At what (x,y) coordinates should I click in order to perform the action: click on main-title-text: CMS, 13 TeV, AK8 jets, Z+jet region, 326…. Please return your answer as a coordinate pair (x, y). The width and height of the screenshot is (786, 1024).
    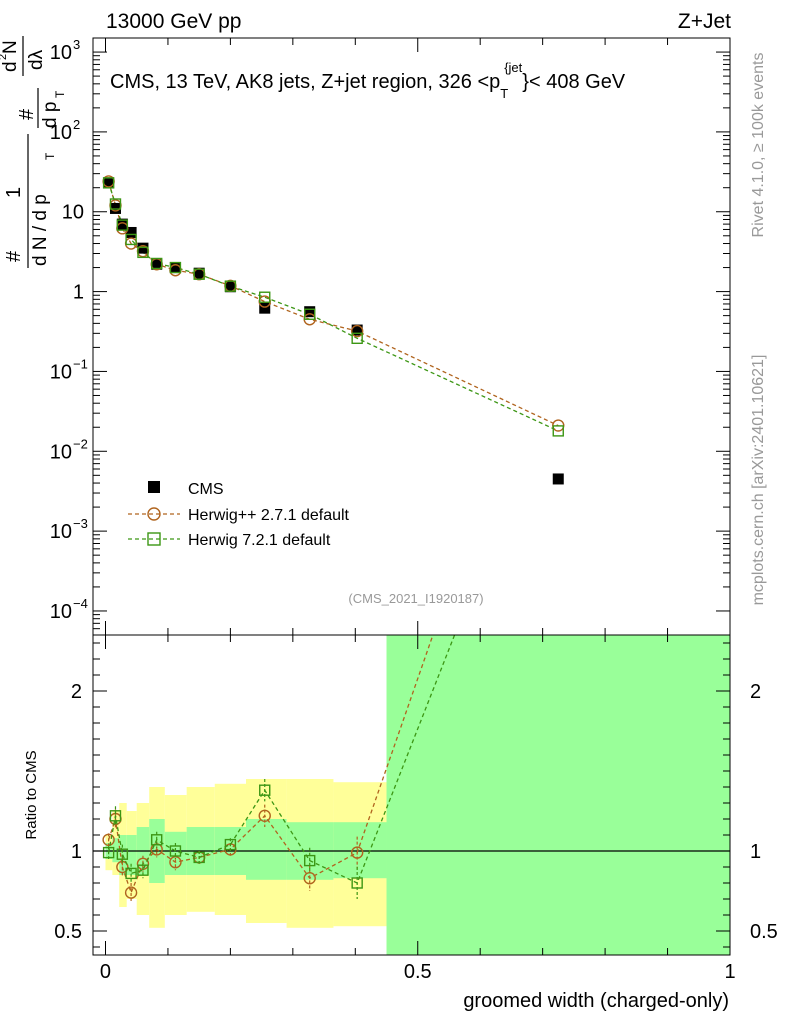
    Looking at the image, I should click on (305, 82).